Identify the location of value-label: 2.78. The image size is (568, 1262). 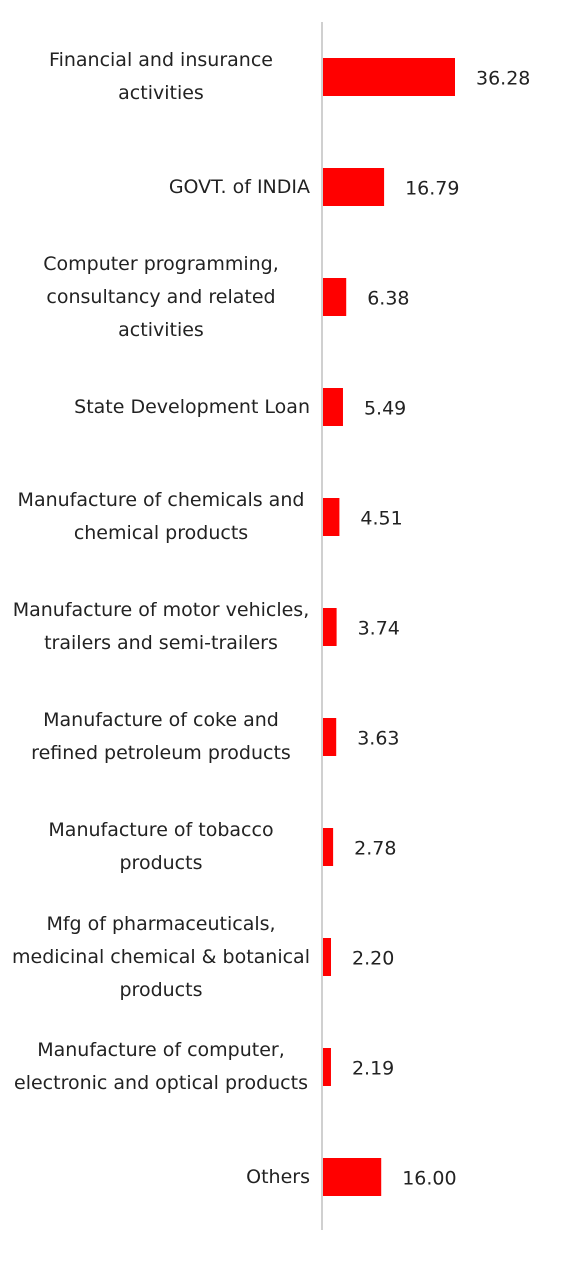
(375, 849).